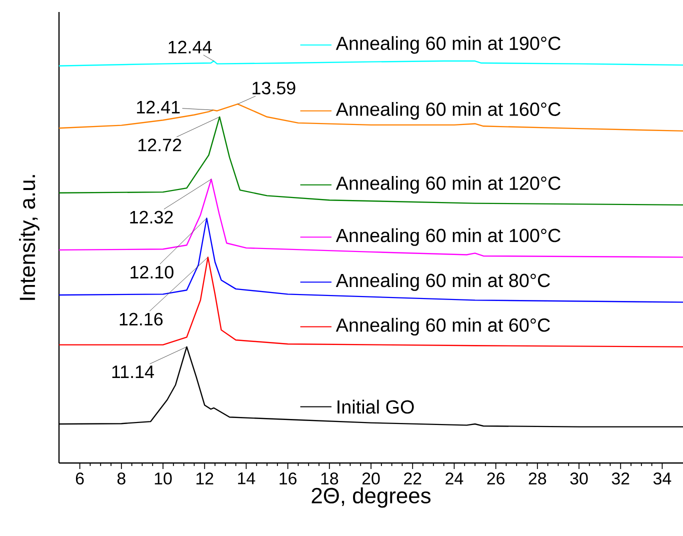  What do you see at coordinates (448, 237) in the screenshot?
I see `legend-label: Annealing 60 min at 100°C` at bounding box center [448, 237].